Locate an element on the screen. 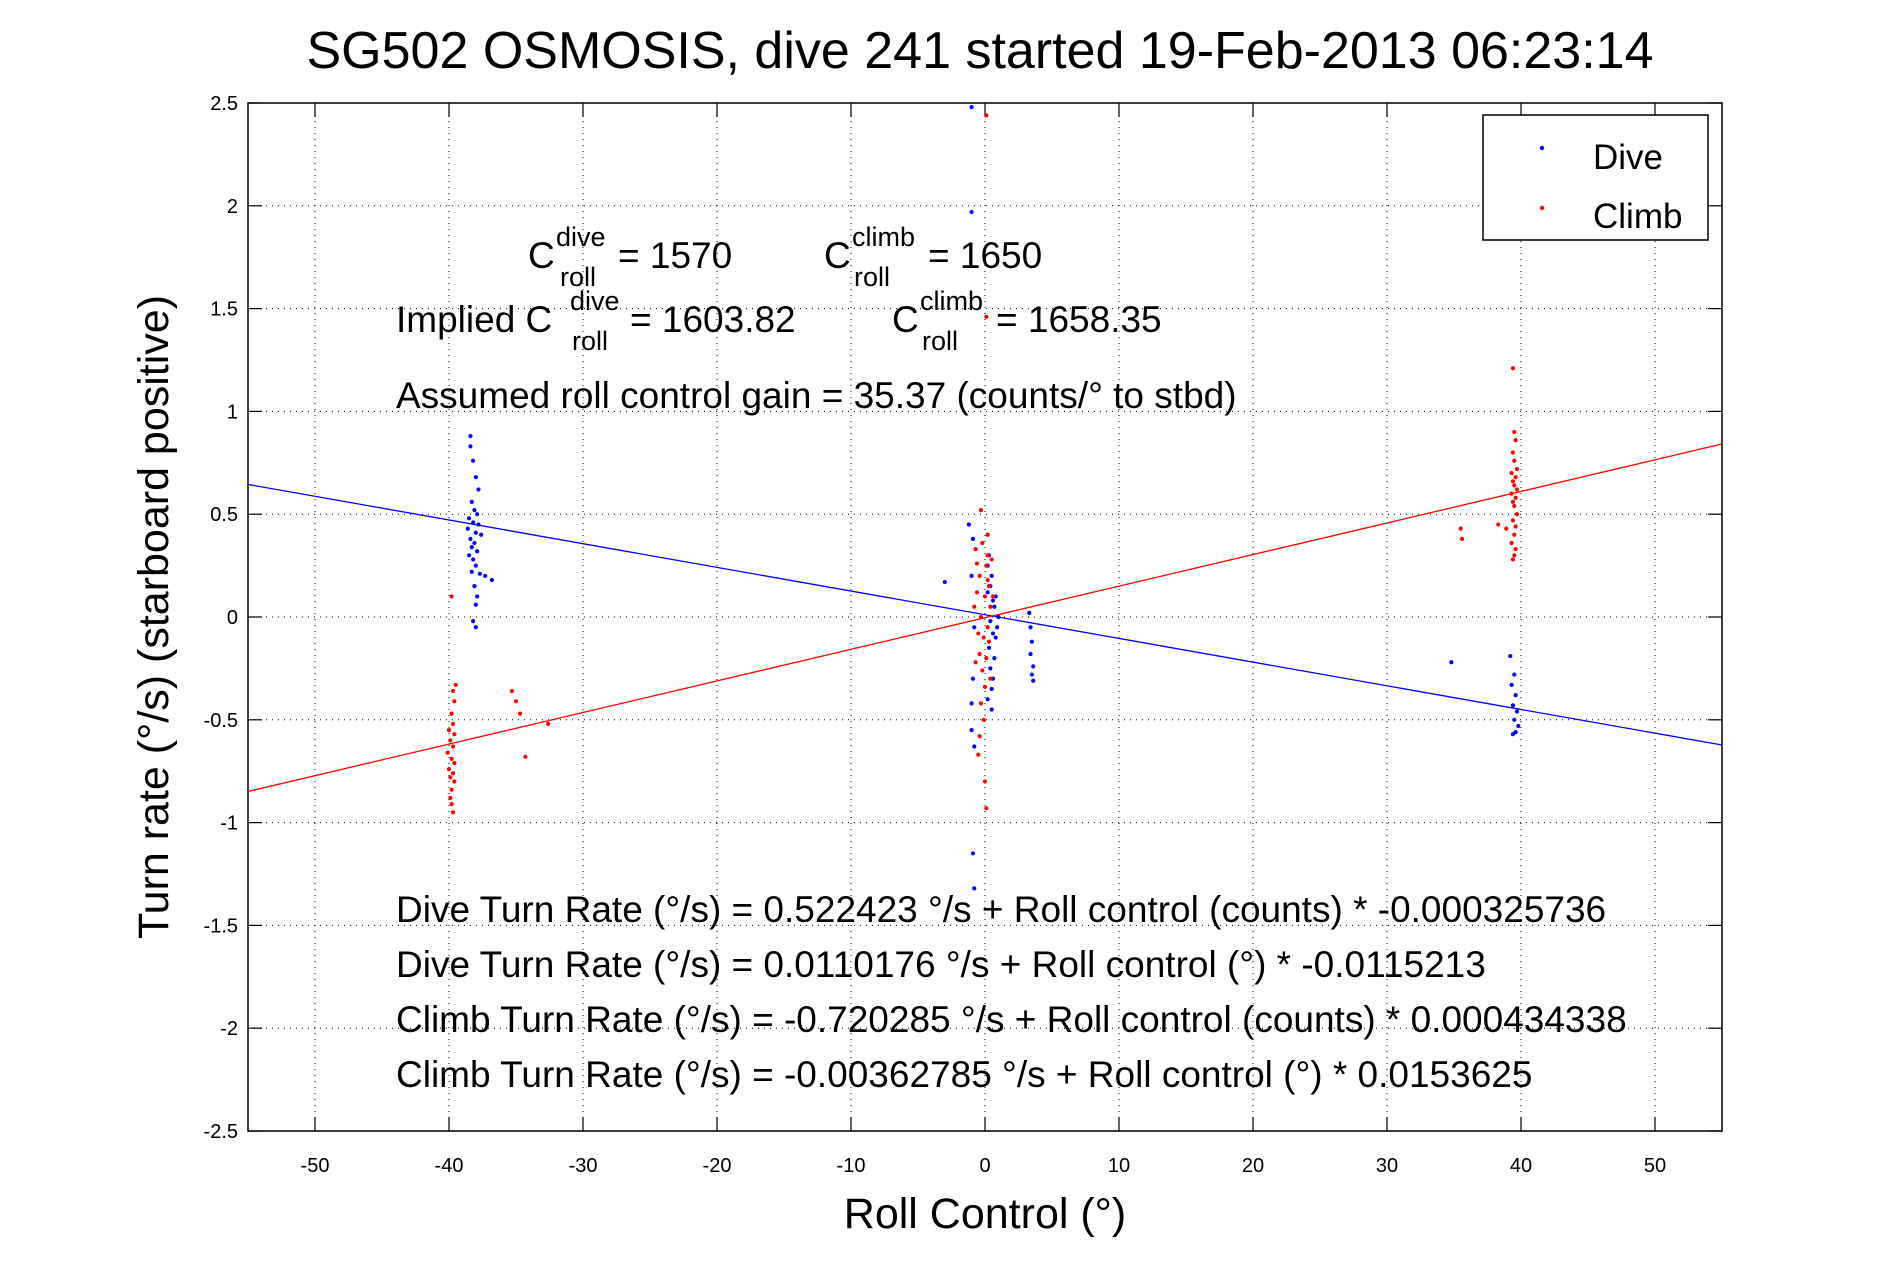 The image size is (1891, 1262). y-tick-label: -1 is located at coordinates (229, 824).